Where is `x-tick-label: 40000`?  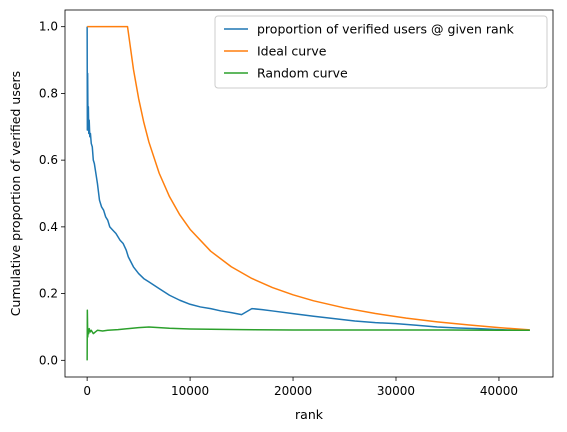
x-tick-label: 40000 is located at coordinates (499, 391).